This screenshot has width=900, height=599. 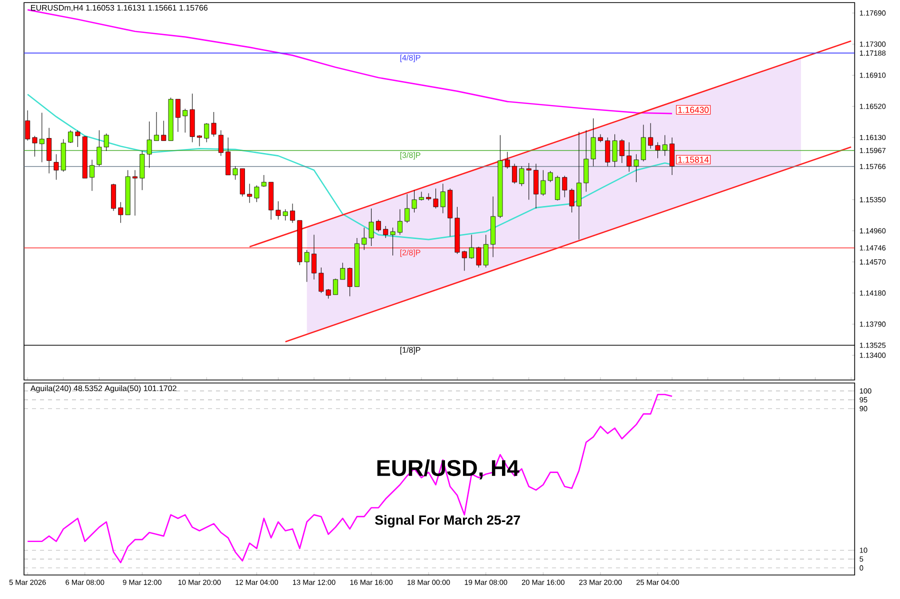 I want to click on annotation: Signal For March 25-27, so click(x=447, y=521).